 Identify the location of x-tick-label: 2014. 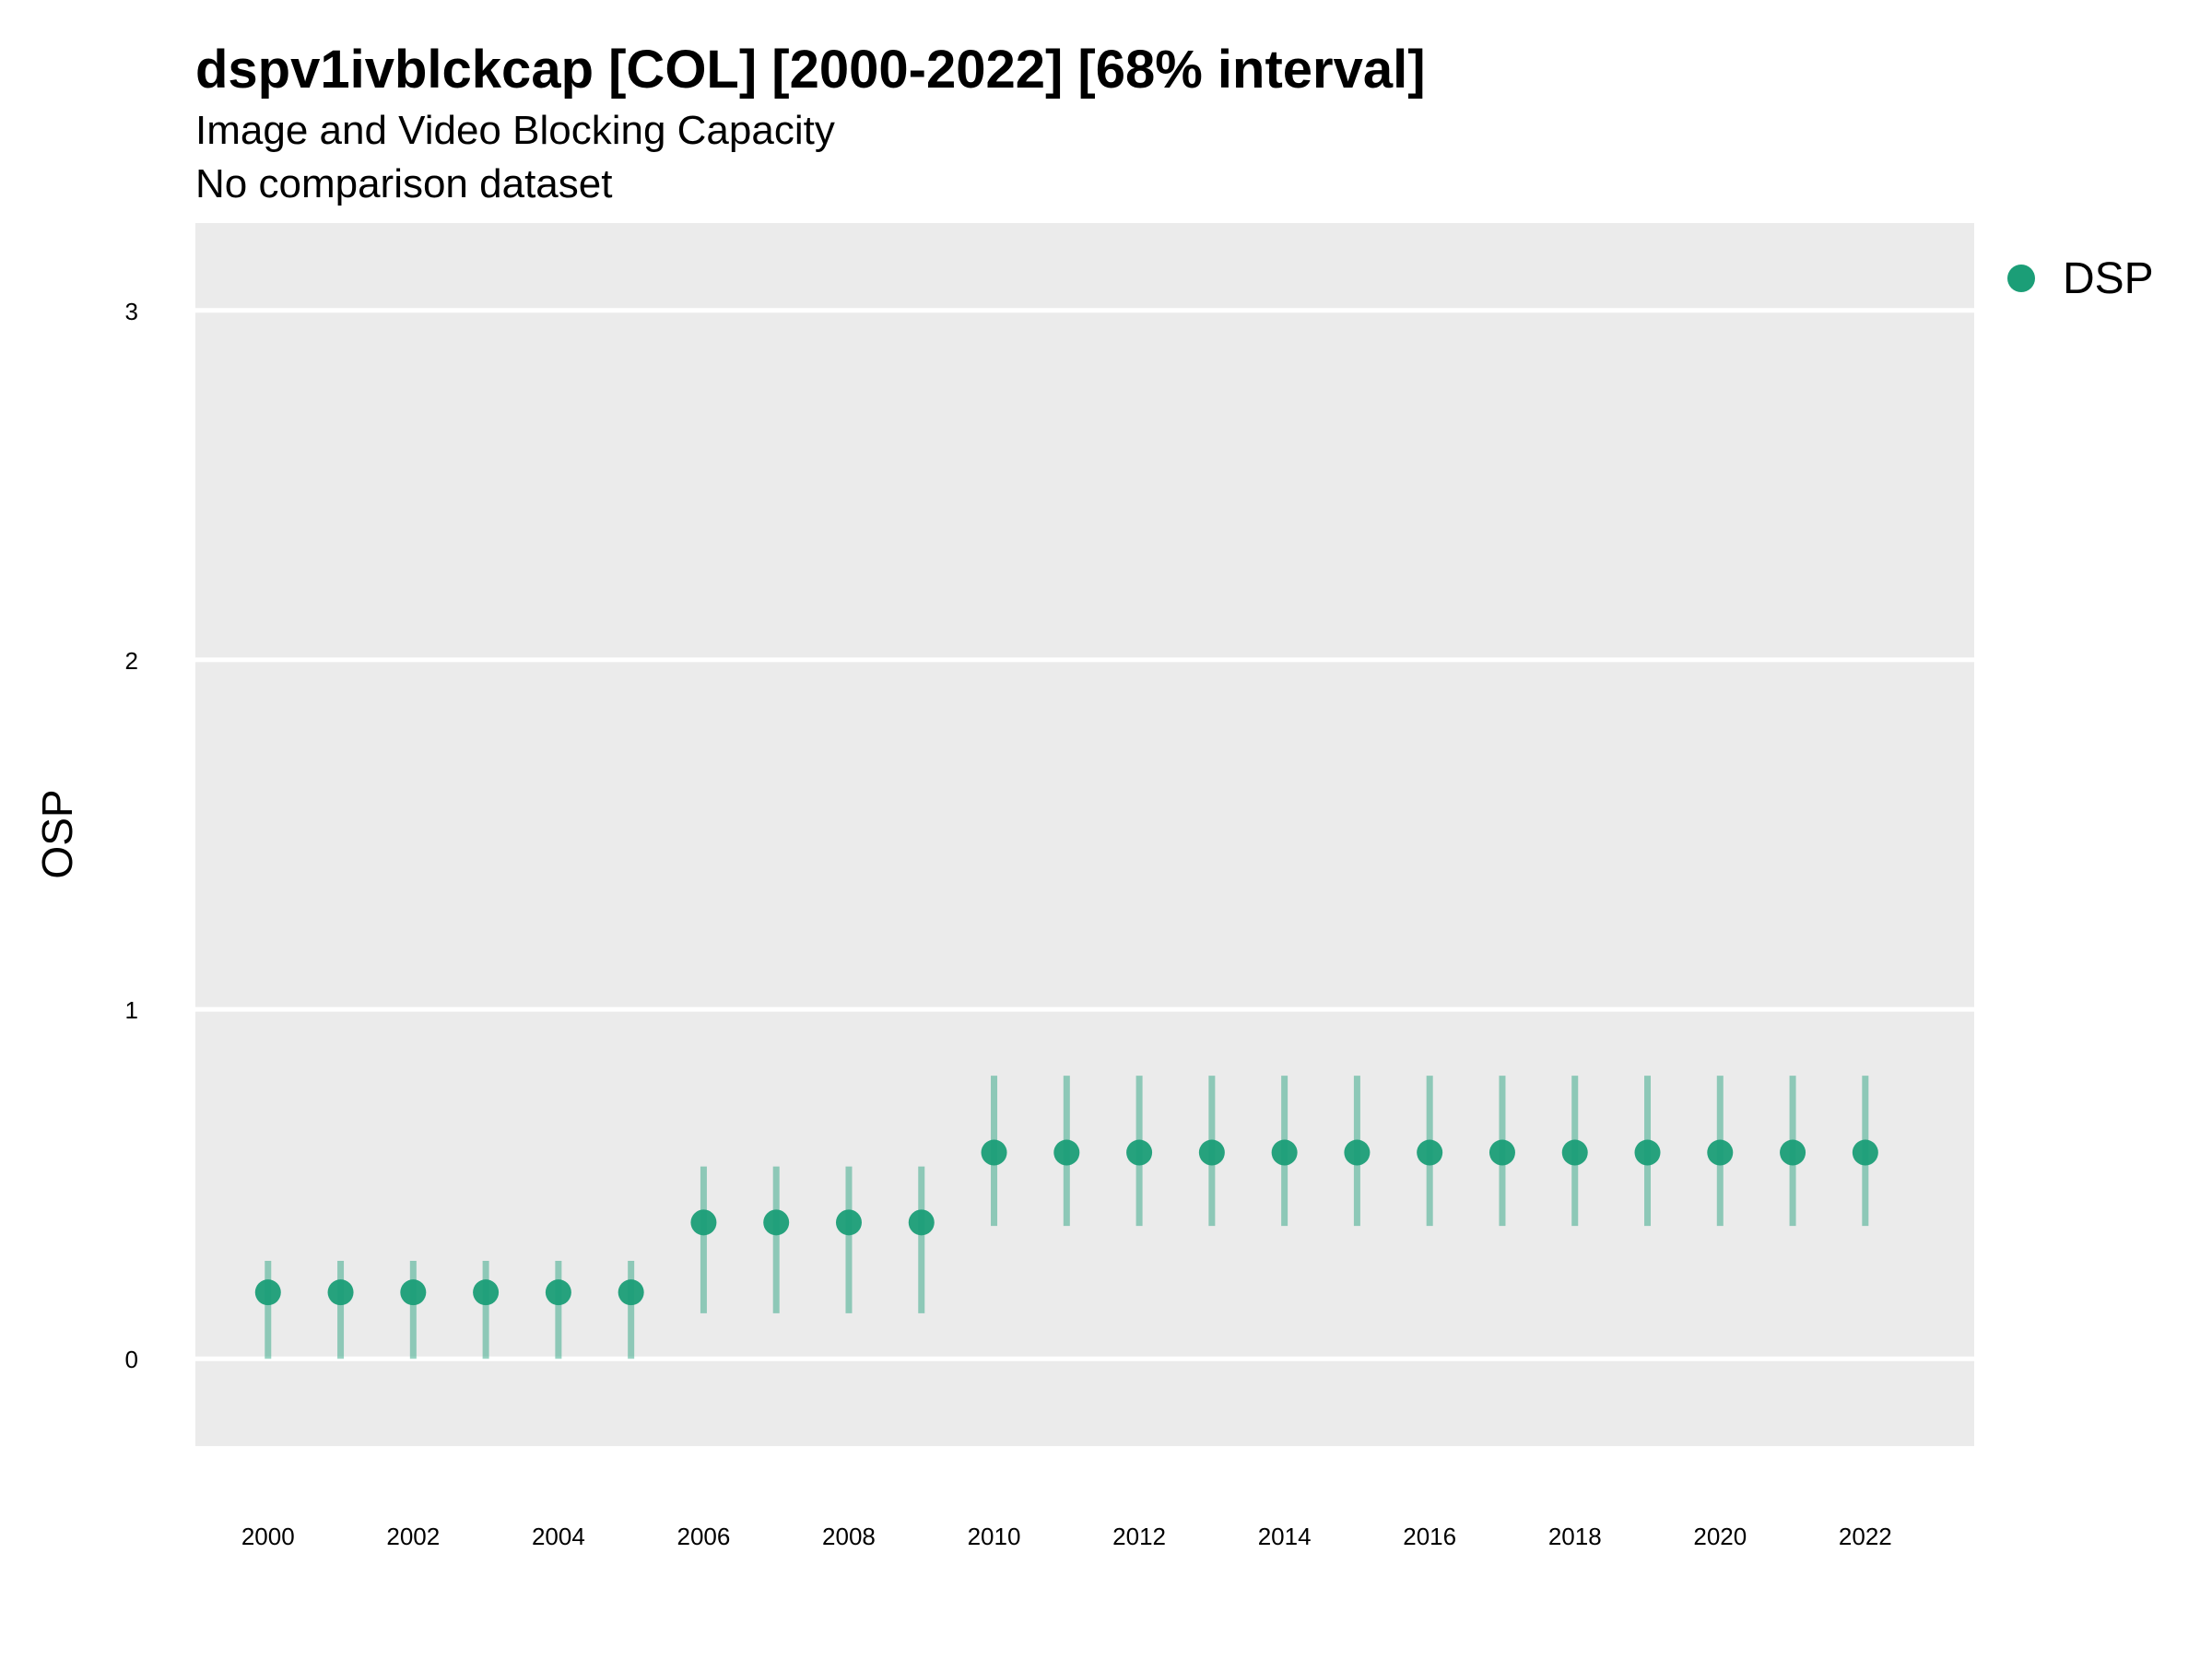
(1285, 1536).